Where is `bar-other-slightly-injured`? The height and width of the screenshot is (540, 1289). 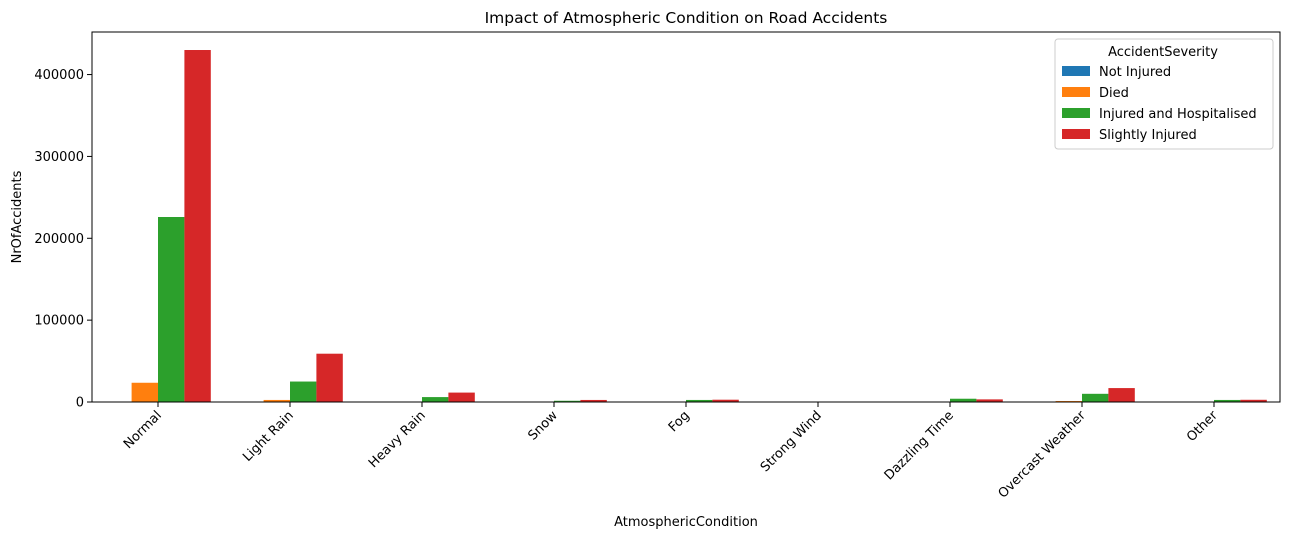 bar-other-slightly-injured is located at coordinates (1253, 400).